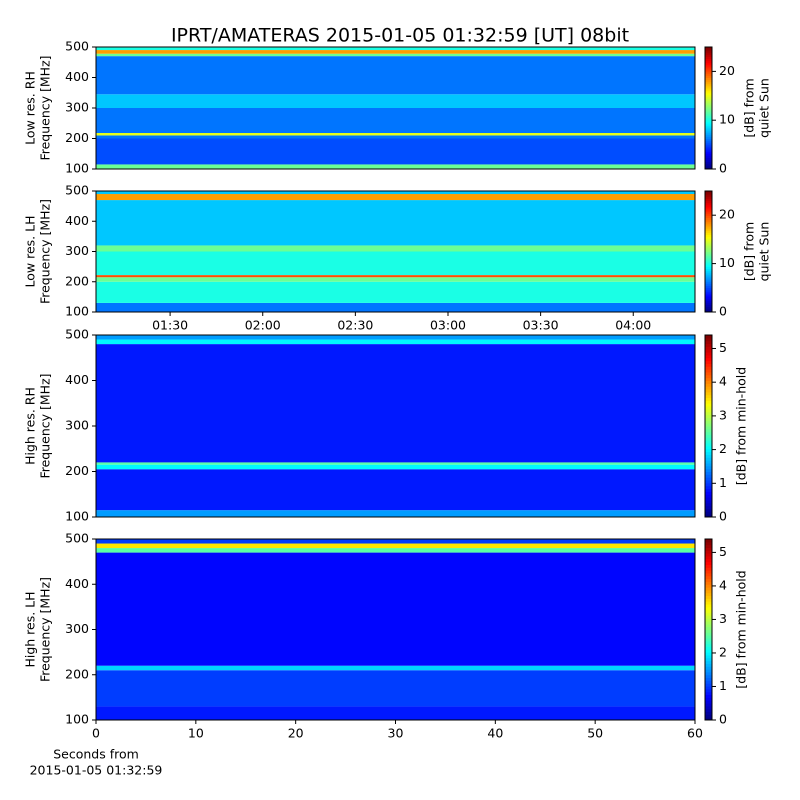  I want to click on y-axis-label: Frequency [MHz], so click(45, 251).